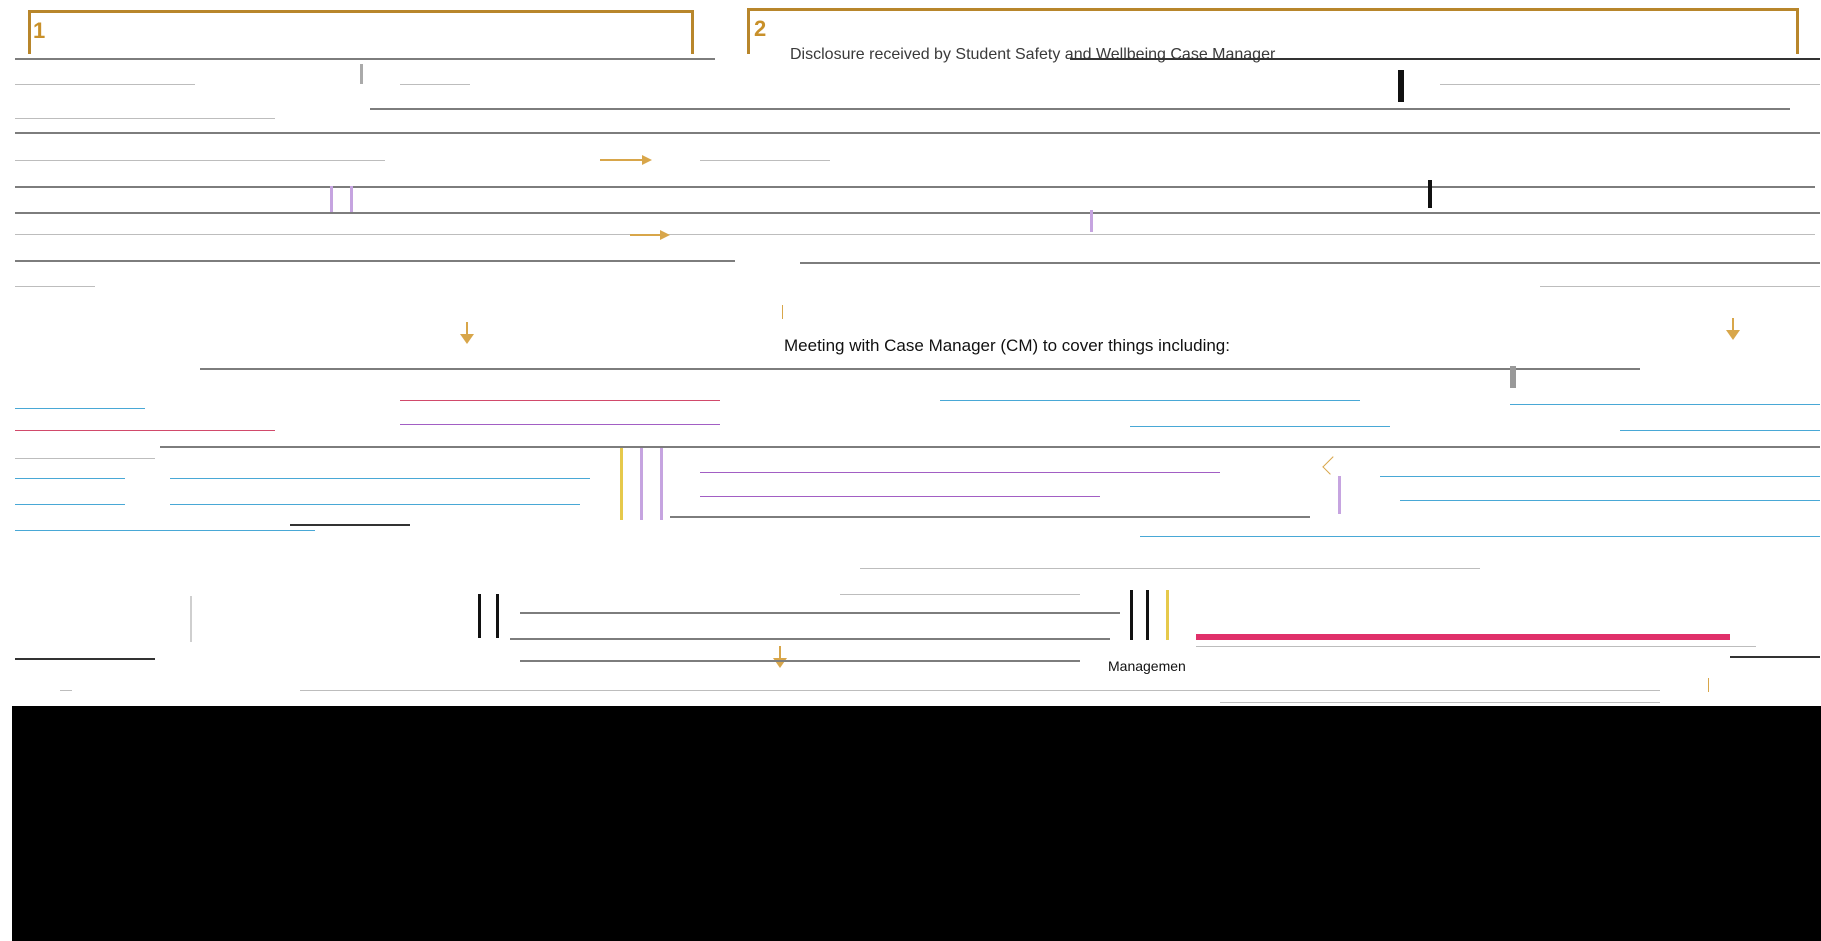 This screenshot has height=941, width=1821. Describe the element at coordinates (1273, 31) in the screenshot. I see `step-2-box` at that location.